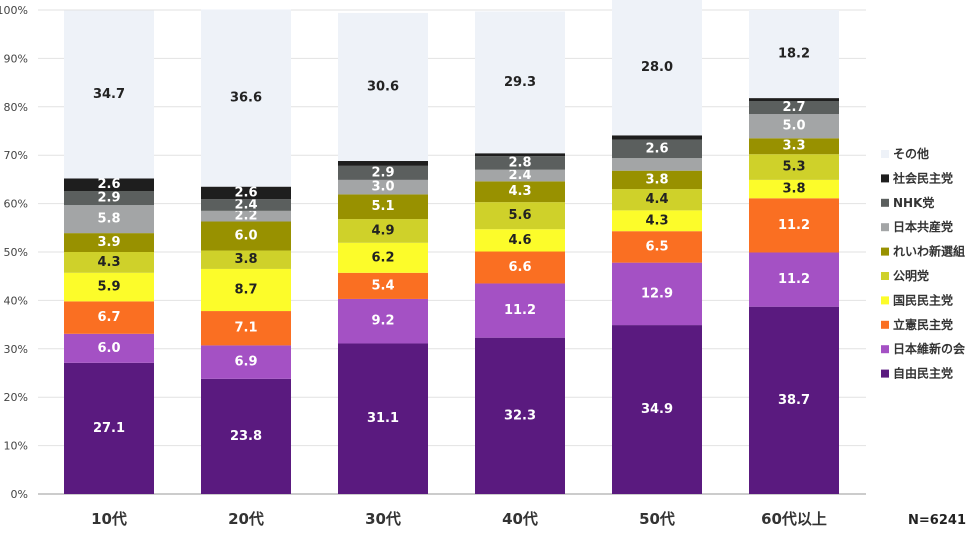 The image size is (975, 534). Describe the element at coordinates (794, 225) in the screenshot. I see `data-label: 11.2` at that location.